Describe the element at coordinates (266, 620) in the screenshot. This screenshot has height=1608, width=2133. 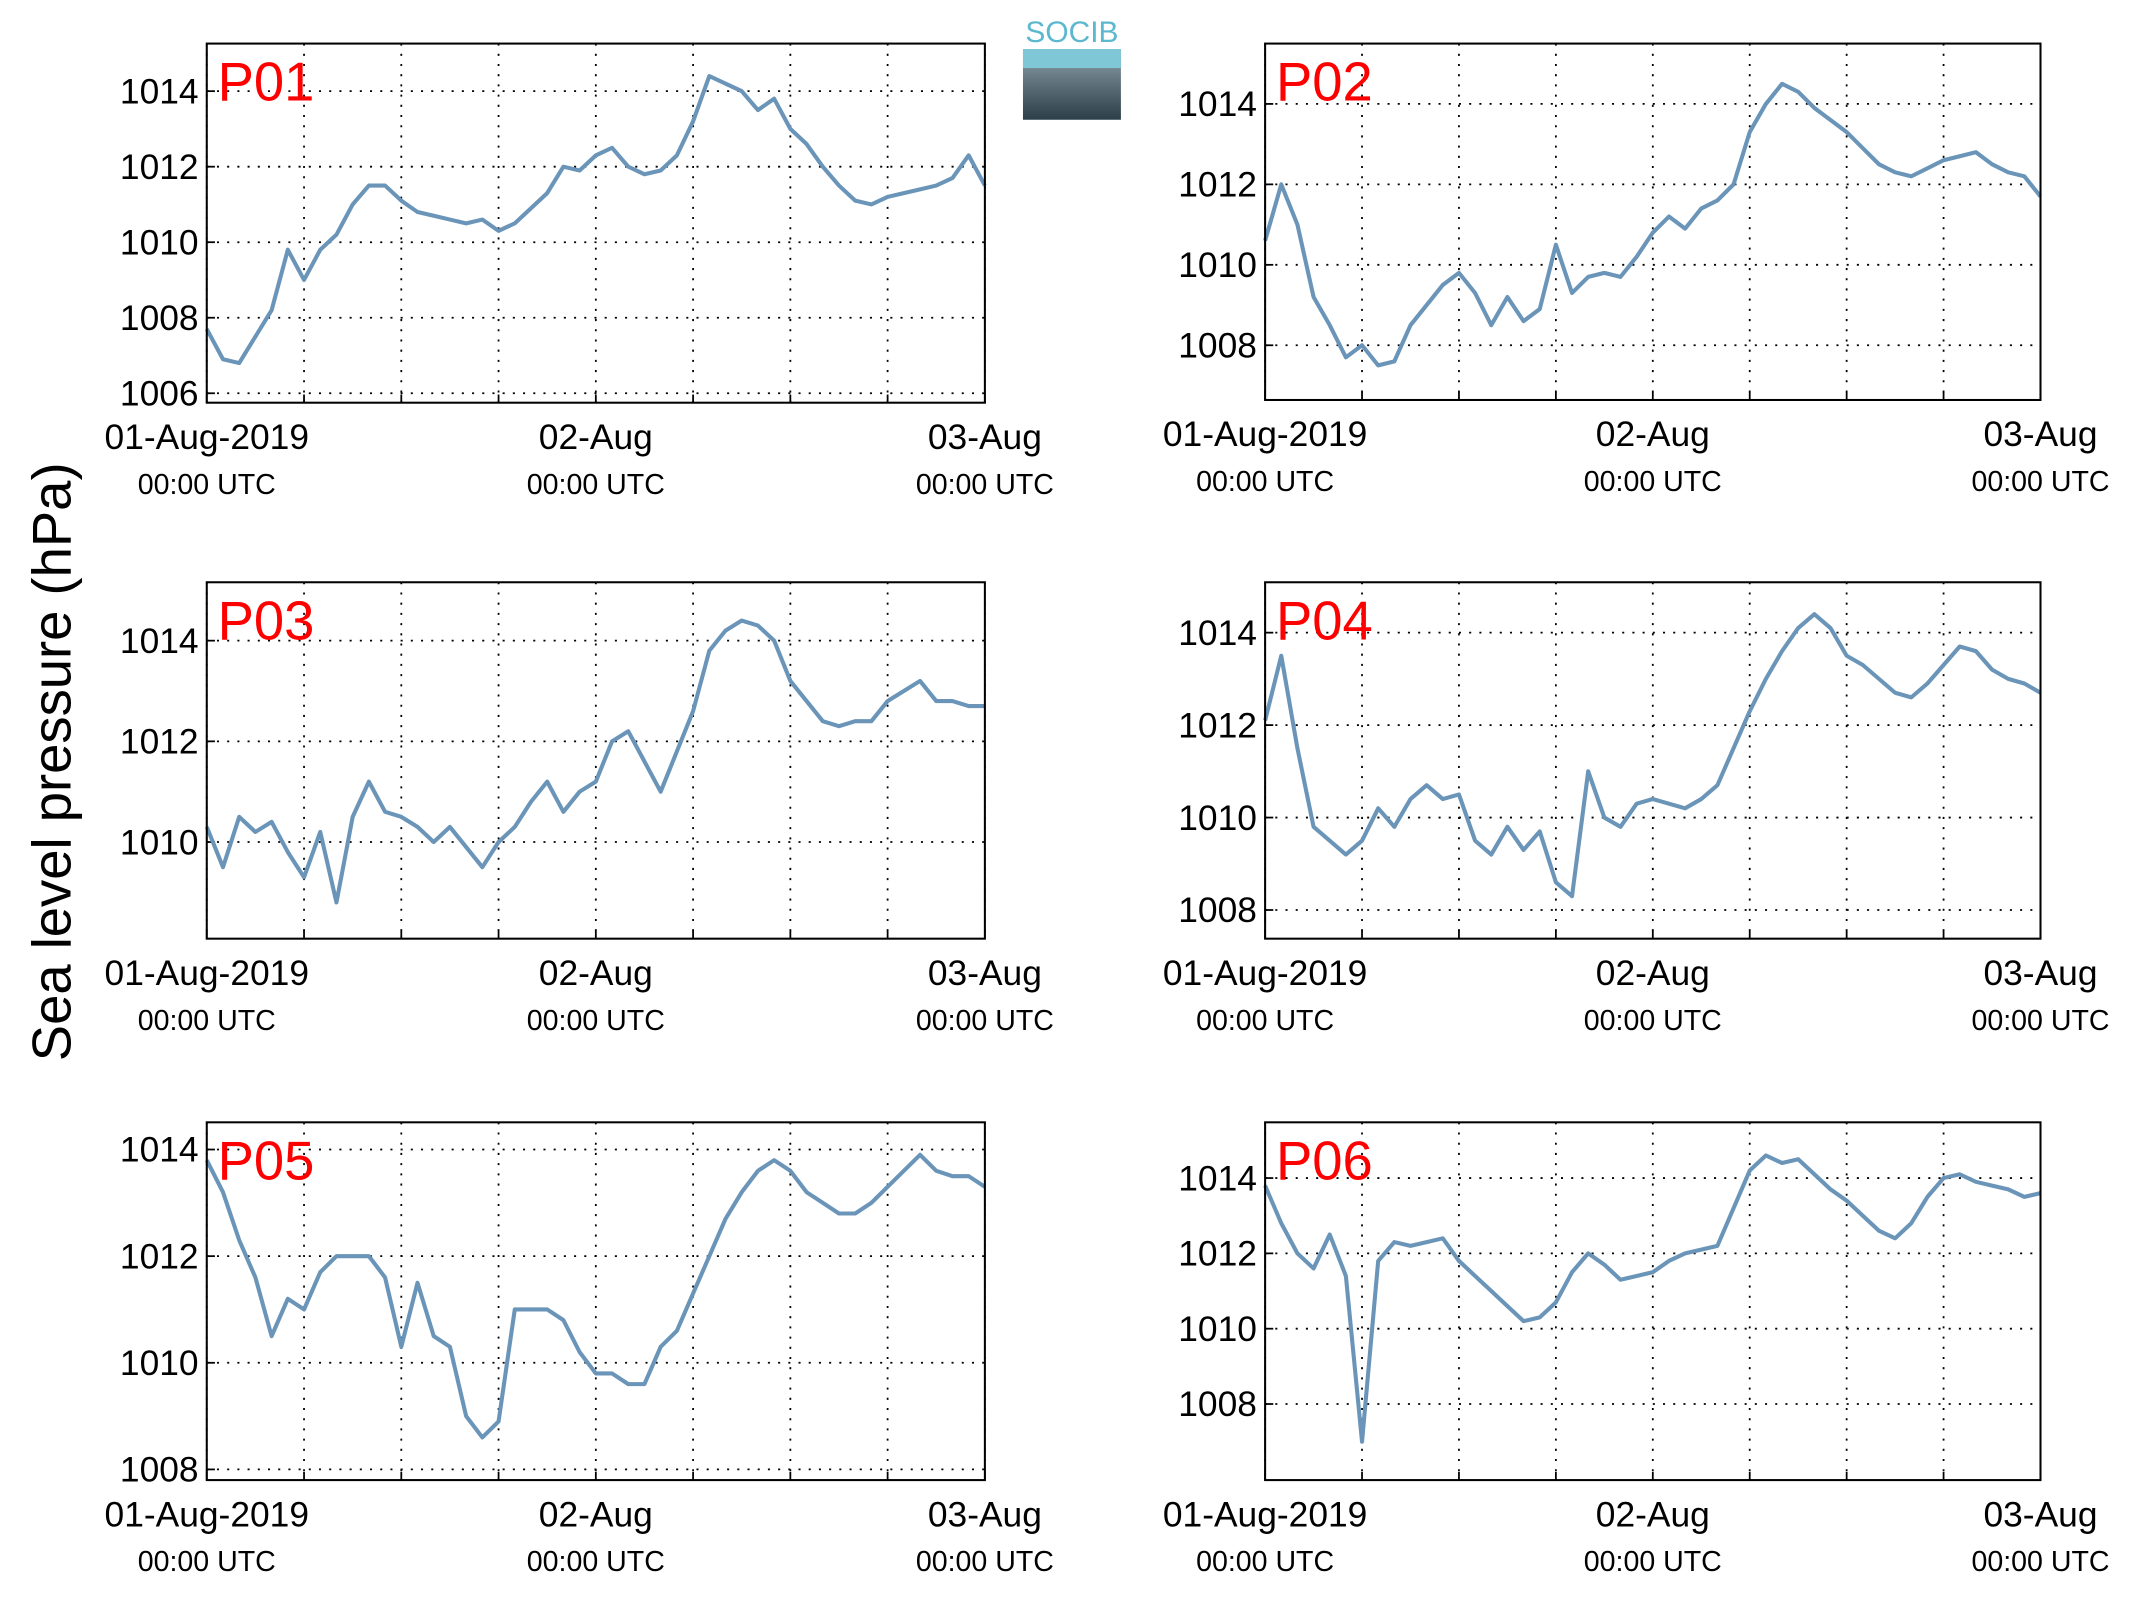
I see `panel-title: P03` at that location.